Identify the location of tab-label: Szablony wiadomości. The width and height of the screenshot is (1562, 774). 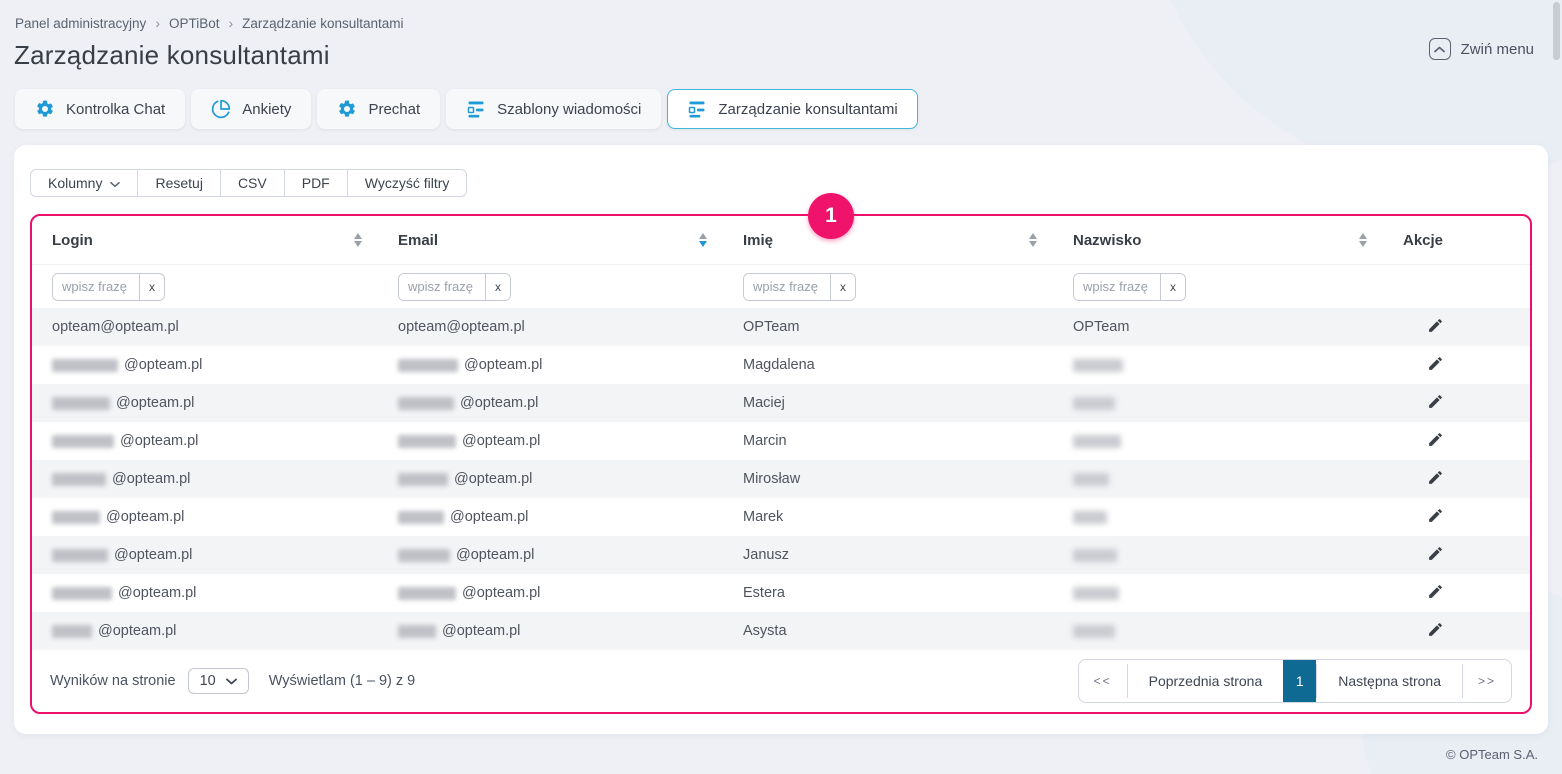
(569, 109).